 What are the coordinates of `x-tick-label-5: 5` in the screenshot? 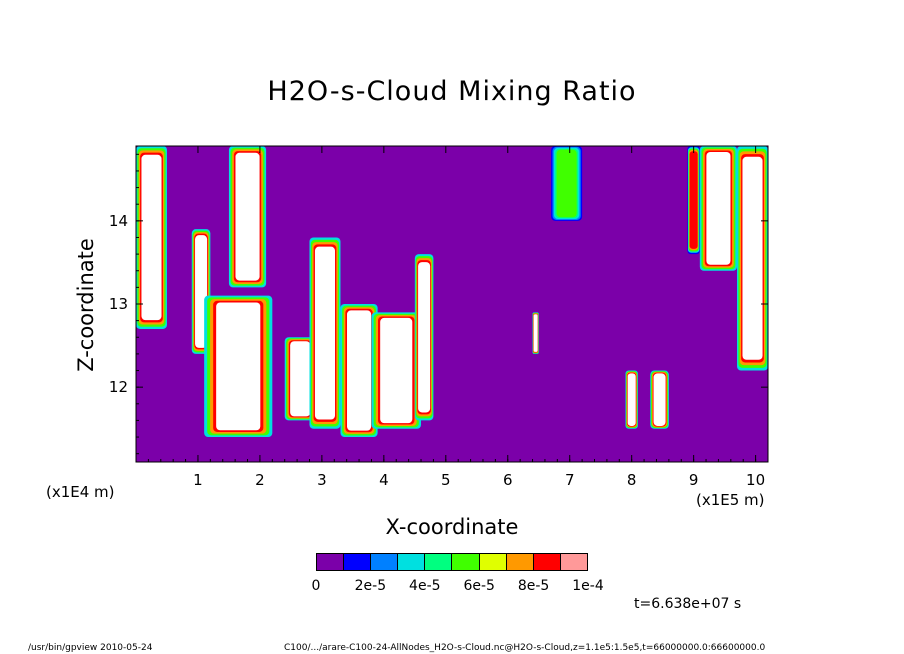 It's located at (446, 480).